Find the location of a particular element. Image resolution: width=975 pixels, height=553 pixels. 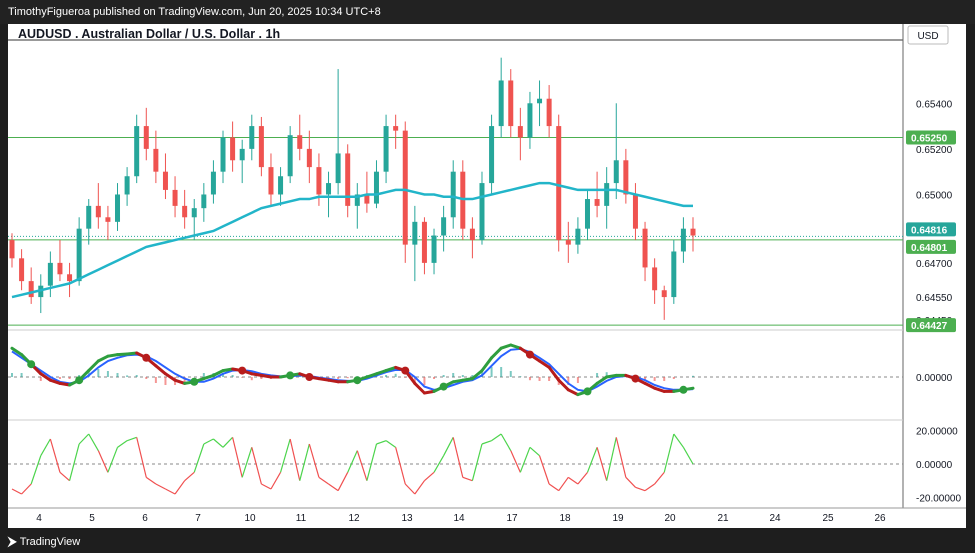

footer-bar: ⮞ TradingView is located at coordinates (487, 540).